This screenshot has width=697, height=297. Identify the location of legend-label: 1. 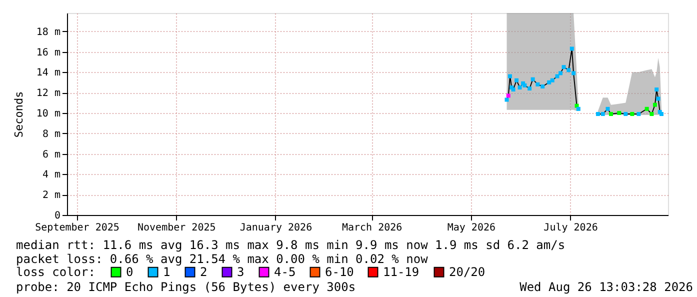
(166, 272).